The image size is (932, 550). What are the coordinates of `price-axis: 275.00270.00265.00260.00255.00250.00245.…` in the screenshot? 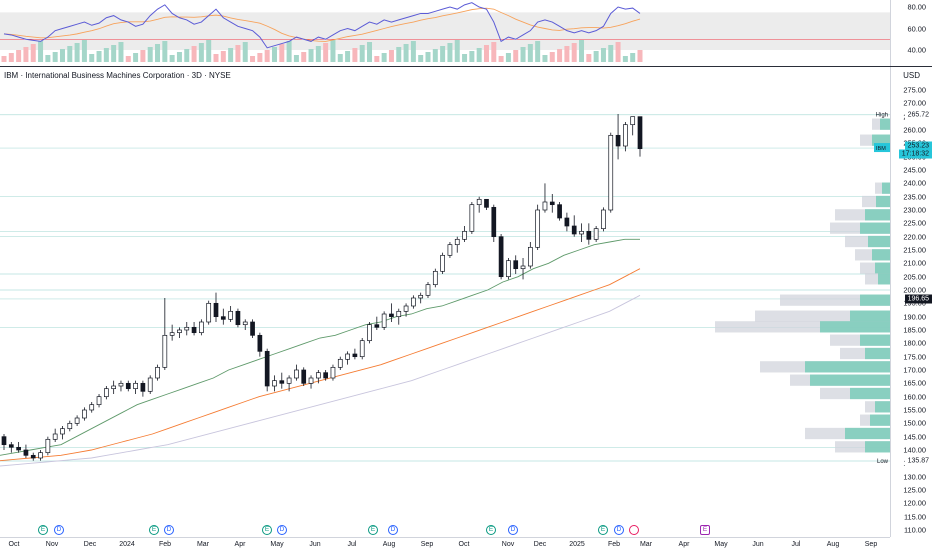 It's located at (911, 302).